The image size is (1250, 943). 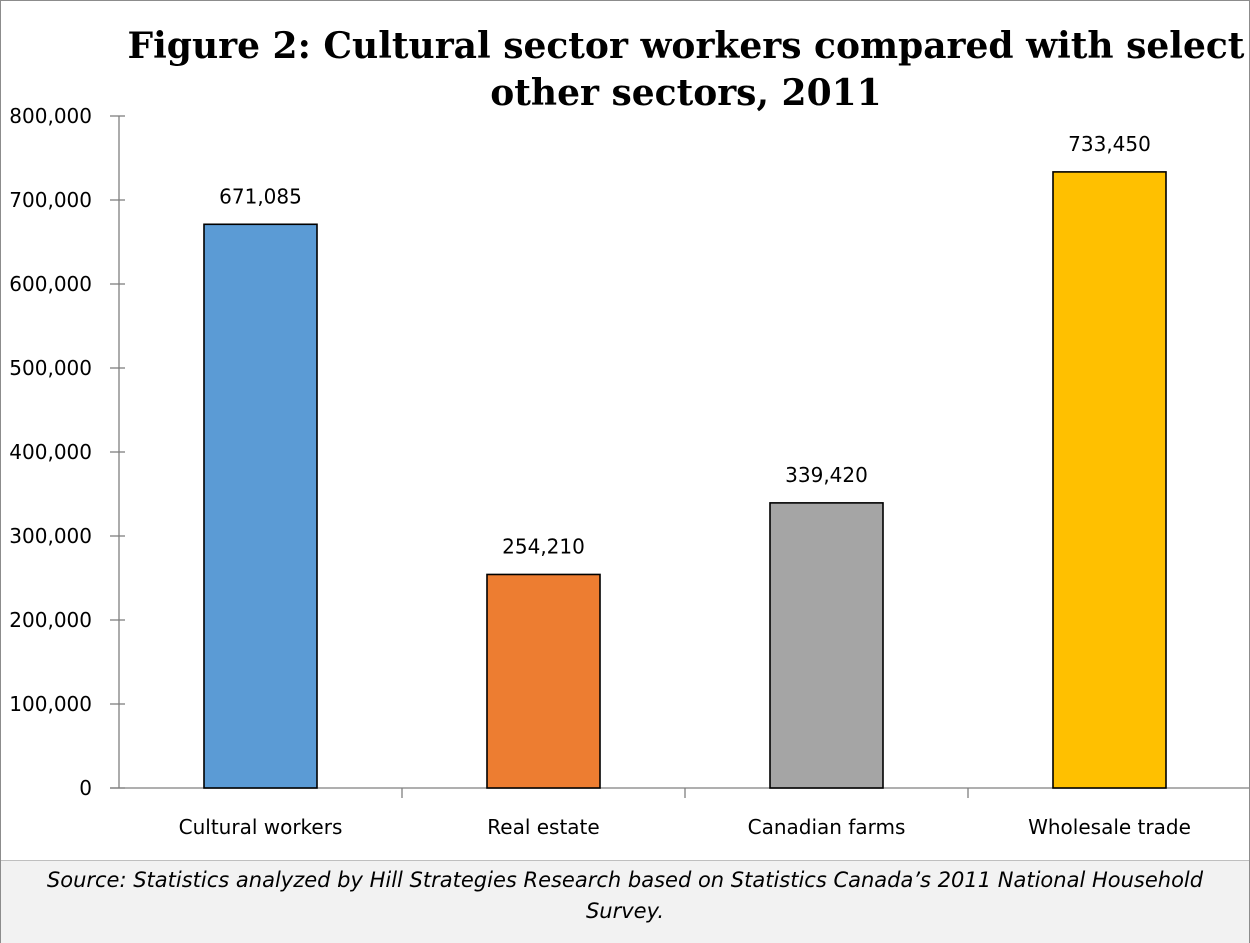 I want to click on y-tick-label: 400,000, so click(x=50, y=452).